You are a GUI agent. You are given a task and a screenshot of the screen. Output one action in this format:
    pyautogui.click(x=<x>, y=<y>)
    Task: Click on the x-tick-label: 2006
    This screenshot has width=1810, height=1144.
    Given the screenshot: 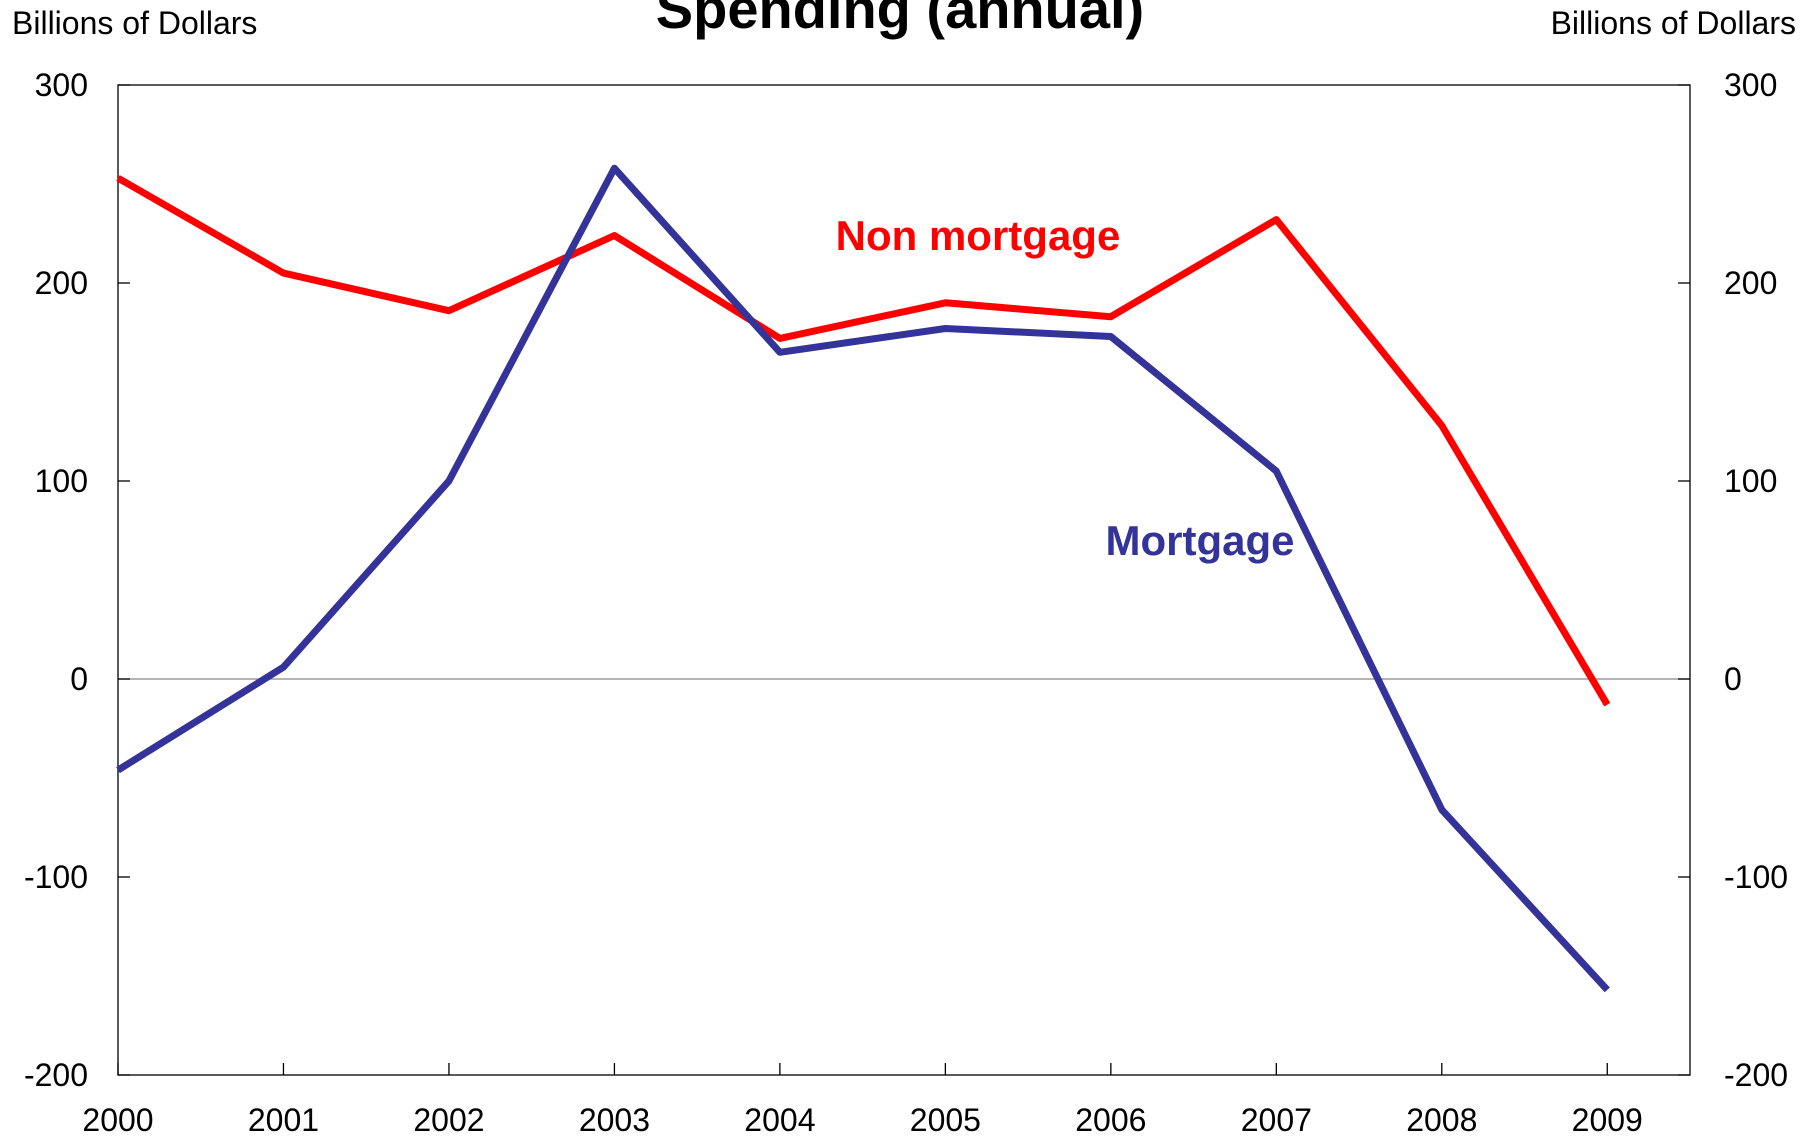 What is the action you would take?
    pyautogui.click(x=1110, y=1120)
    